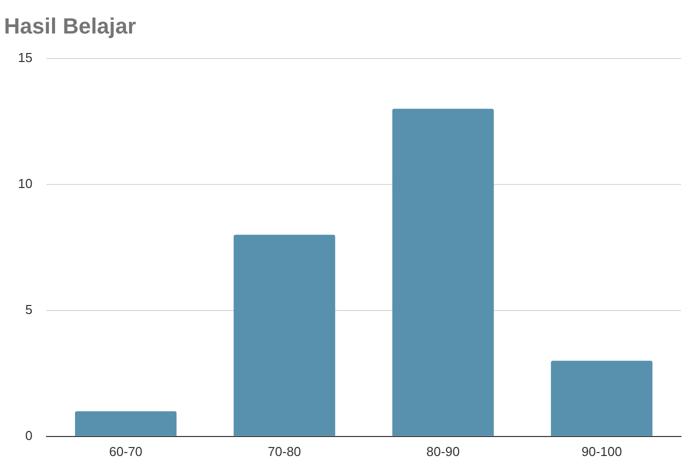  Describe the element at coordinates (70, 25) in the screenshot. I see `chart-title: Hasil Belajar` at that location.